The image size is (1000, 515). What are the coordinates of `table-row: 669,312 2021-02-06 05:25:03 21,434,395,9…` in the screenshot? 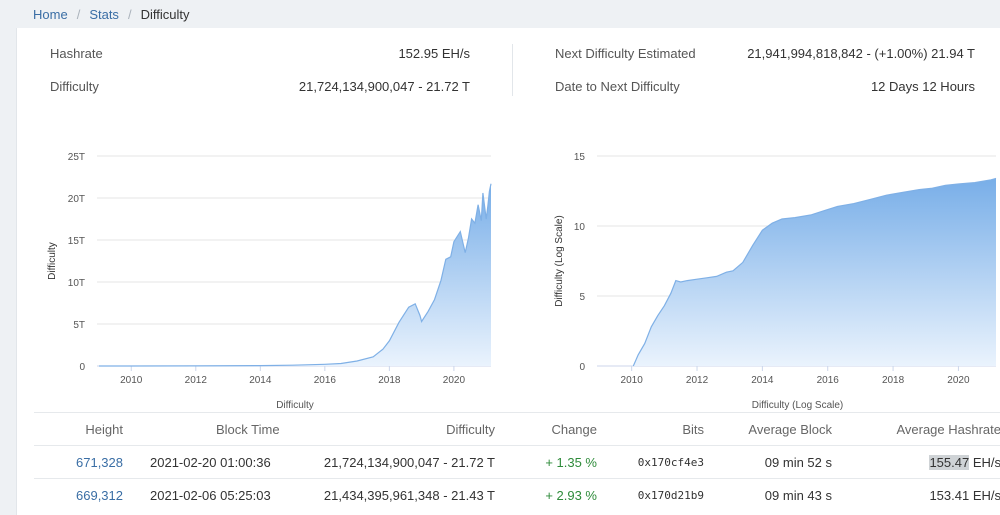 It's located at (517, 494).